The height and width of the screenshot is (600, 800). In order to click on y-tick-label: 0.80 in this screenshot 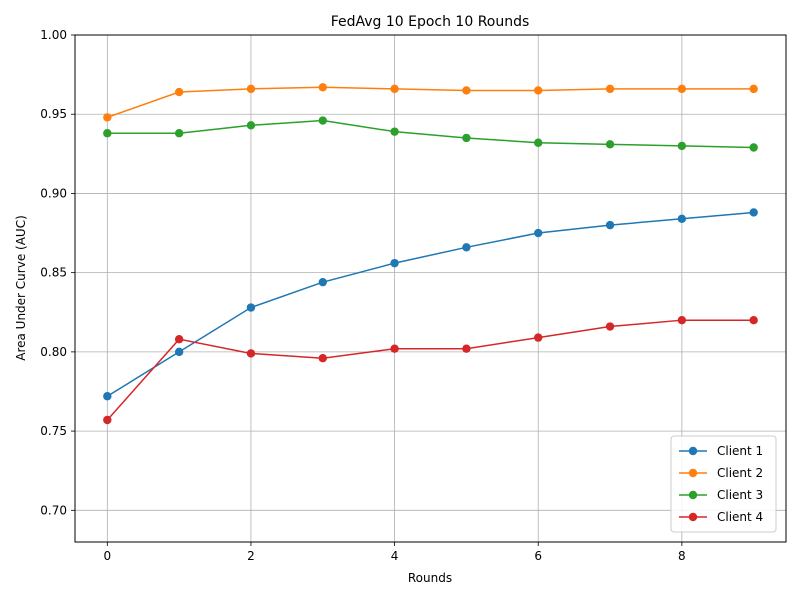, I will do `click(53, 352)`.